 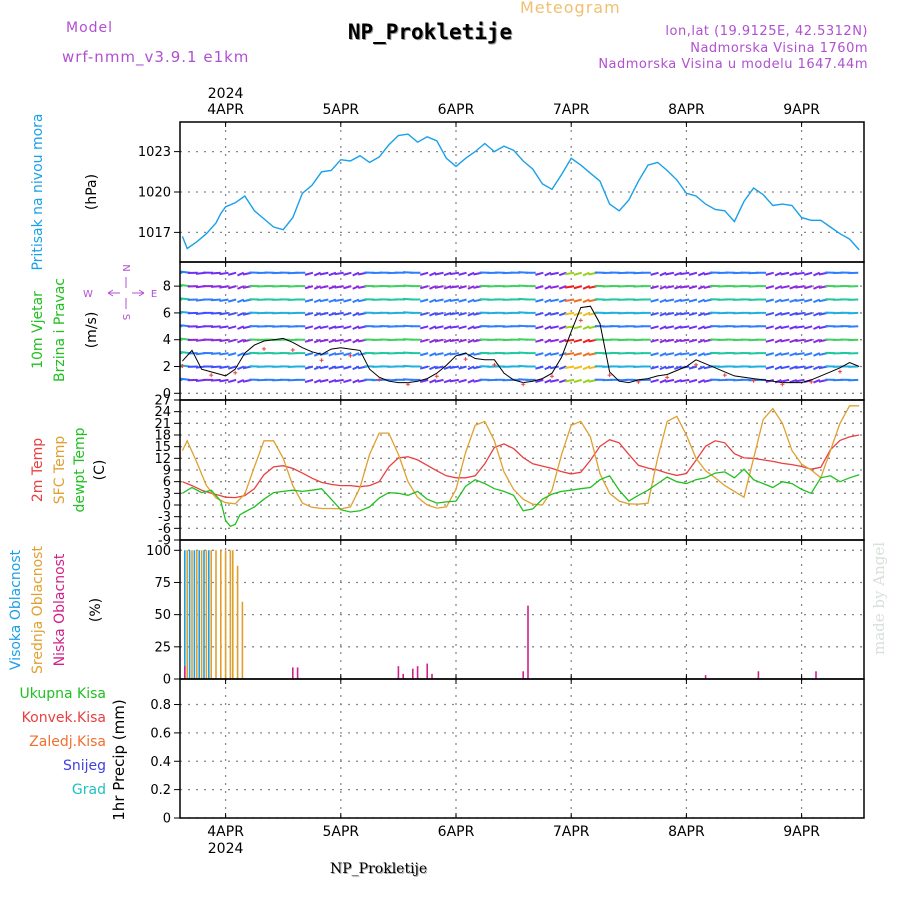 I want to click on temp-unit-label: (C), so click(x=100, y=470).